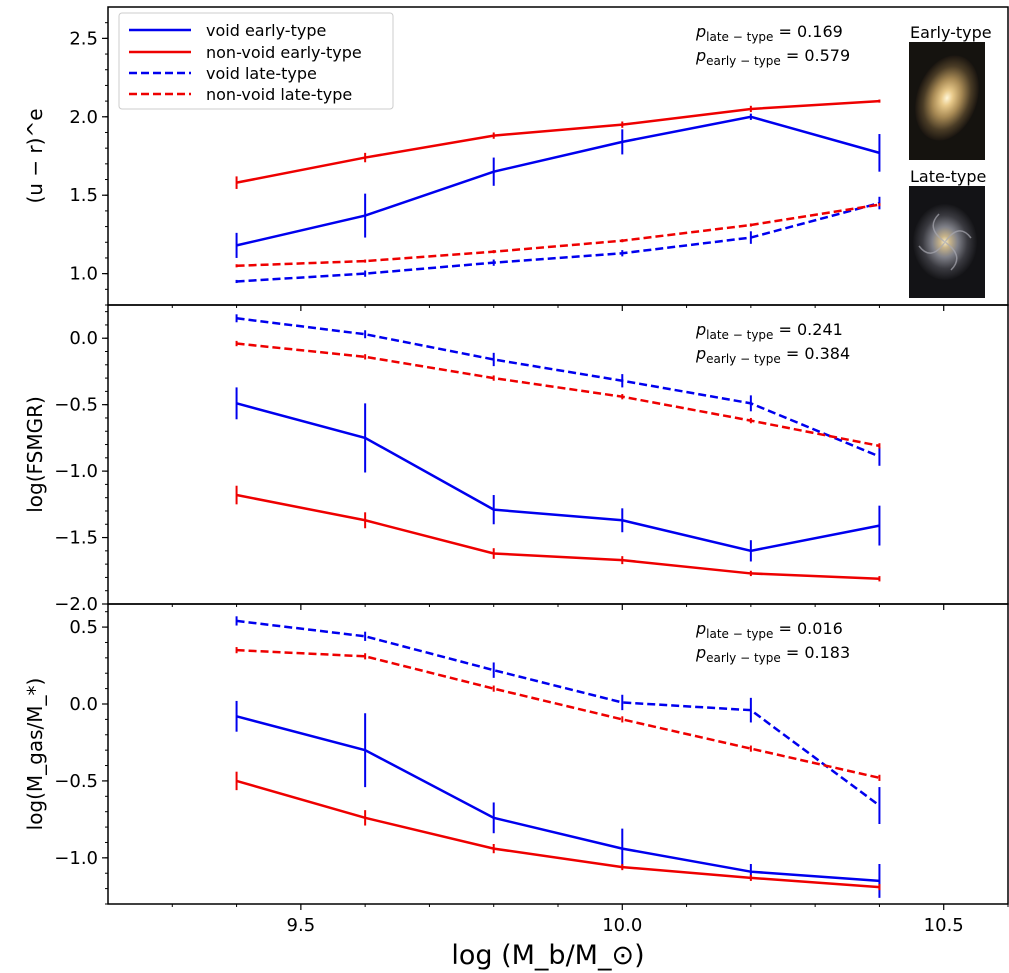  Describe the element at coordinates (76, 538) in the screenshot. I see `y-tick-label: −1.5` at that location.